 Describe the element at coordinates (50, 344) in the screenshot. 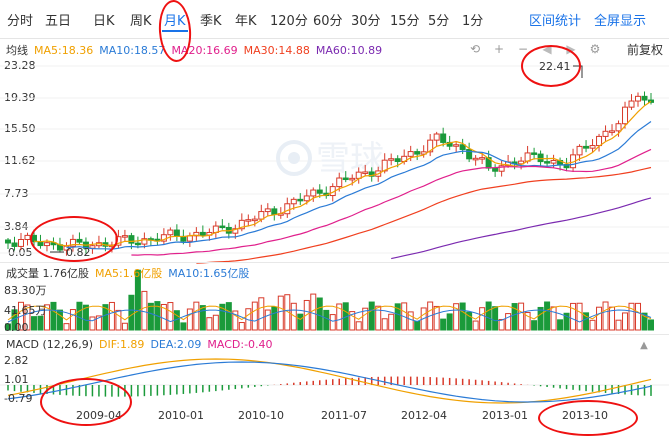

I see `macd-legend-title: MACD (12,26,9)` at that location.